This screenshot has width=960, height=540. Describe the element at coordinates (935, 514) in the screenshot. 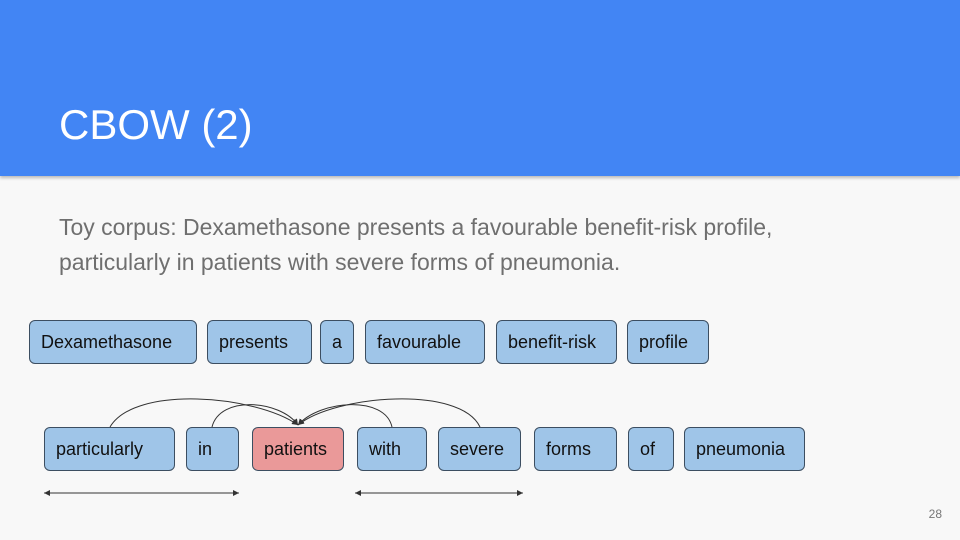

I see `page-number: 28` at that location.